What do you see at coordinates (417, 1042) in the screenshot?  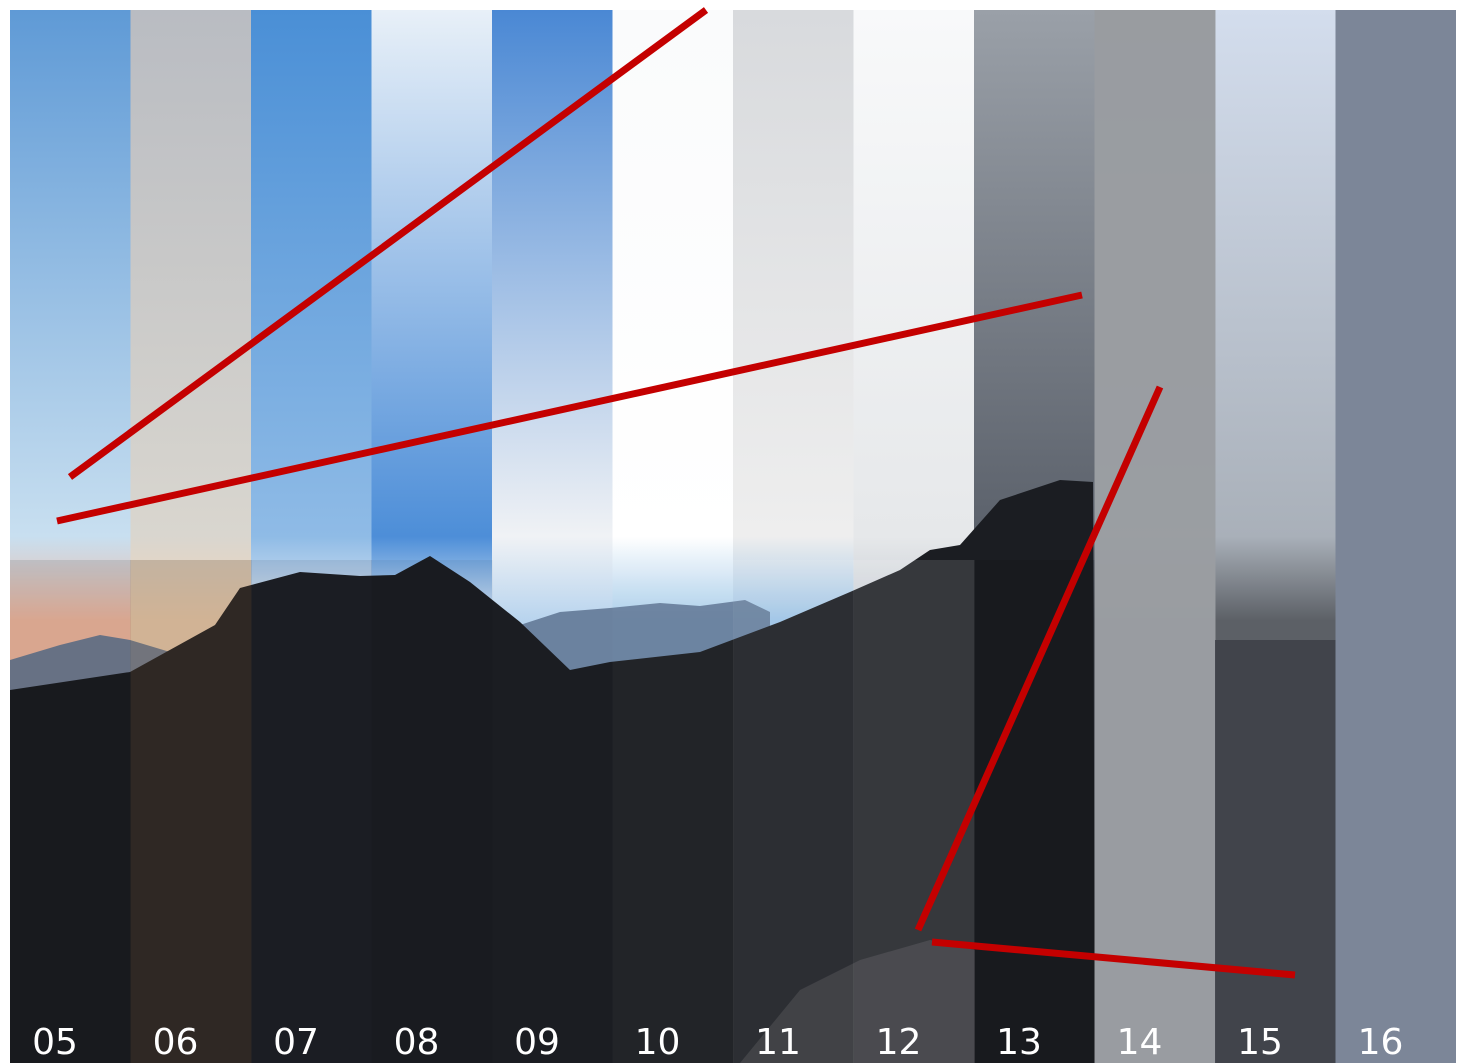 I see `hour-label: 08` at bounding box center [417, 1042].